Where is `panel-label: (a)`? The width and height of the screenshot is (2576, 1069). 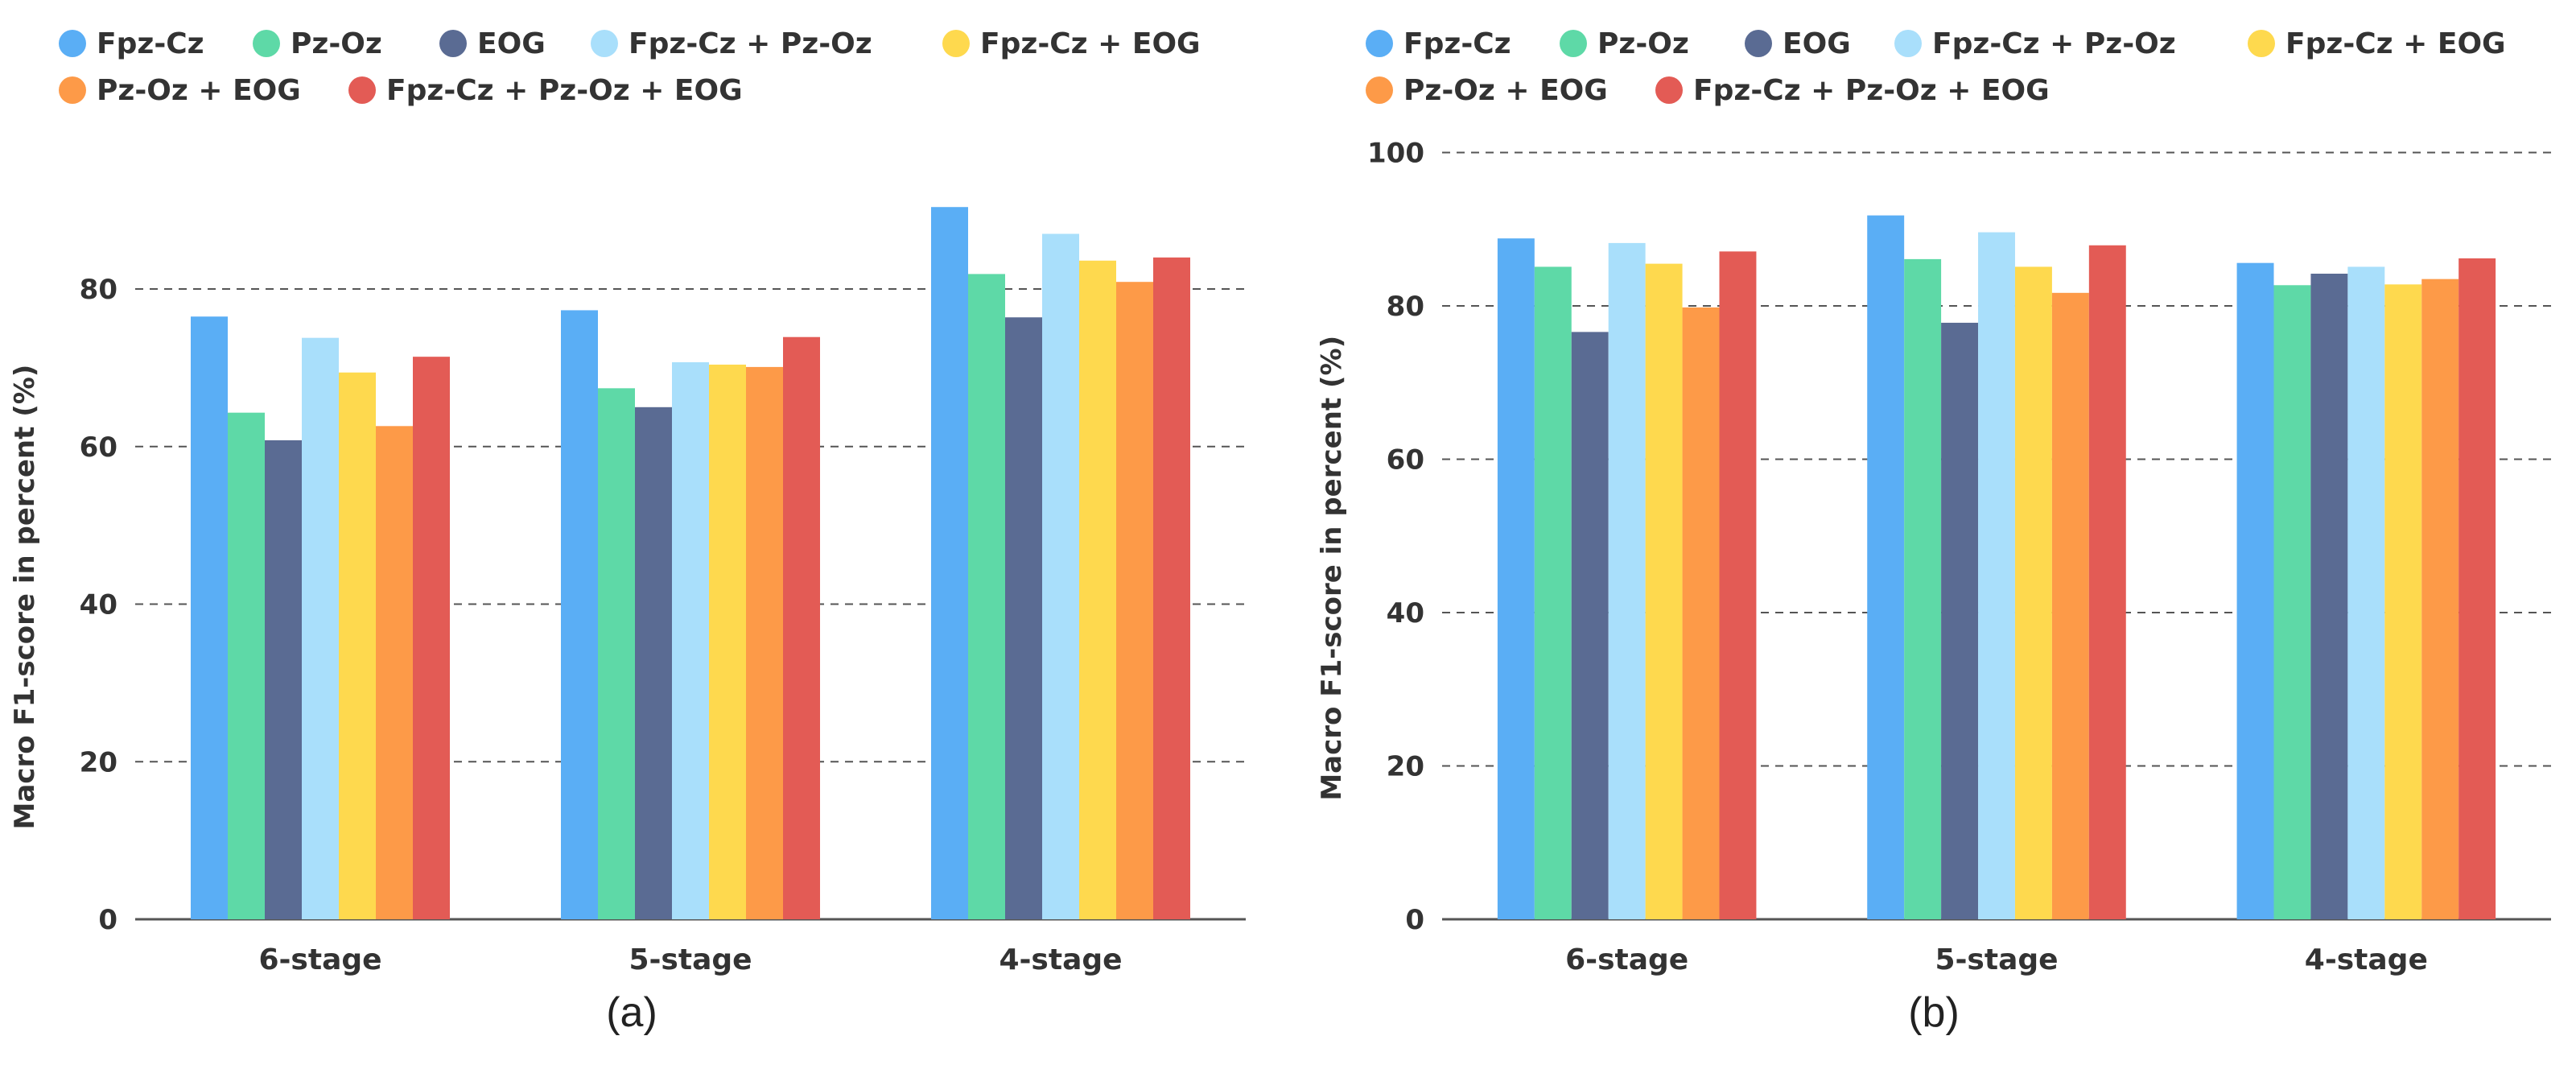 panel-label: (a) is located at coordinates (631, 1013).